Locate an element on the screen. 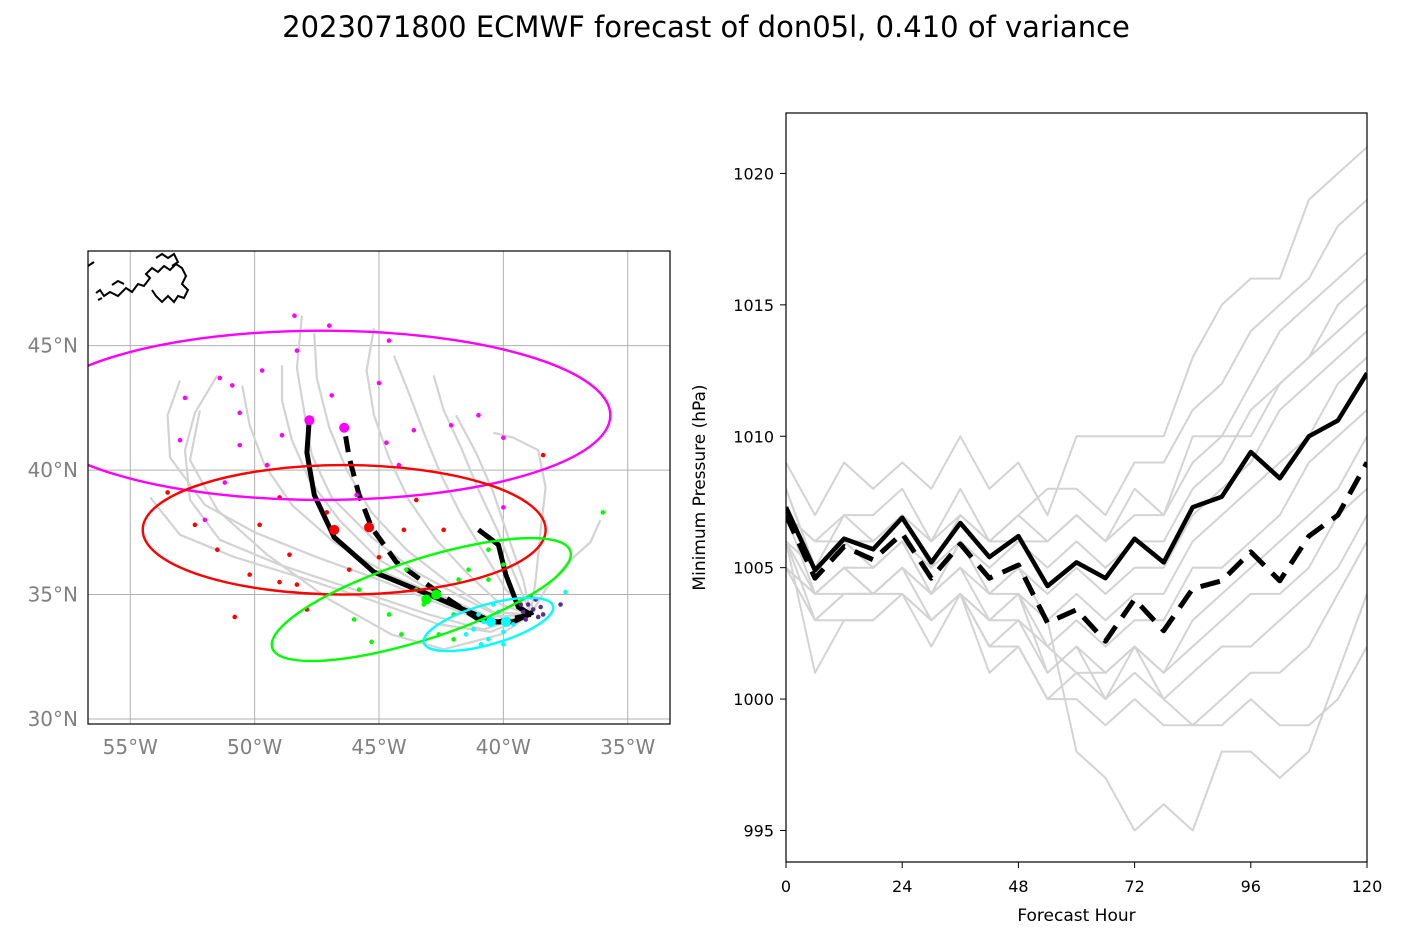  coastline is located at coordinates (167, 259).